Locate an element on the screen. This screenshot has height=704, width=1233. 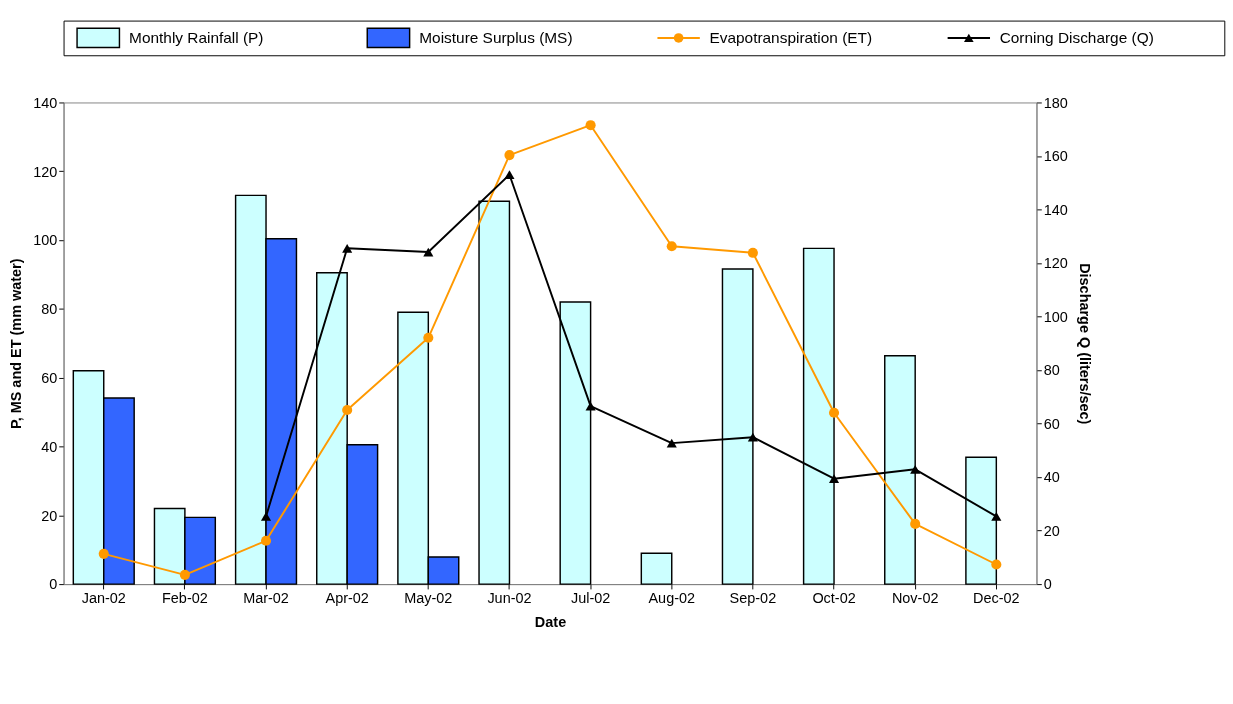
bar is located at coordinates (656, 568).